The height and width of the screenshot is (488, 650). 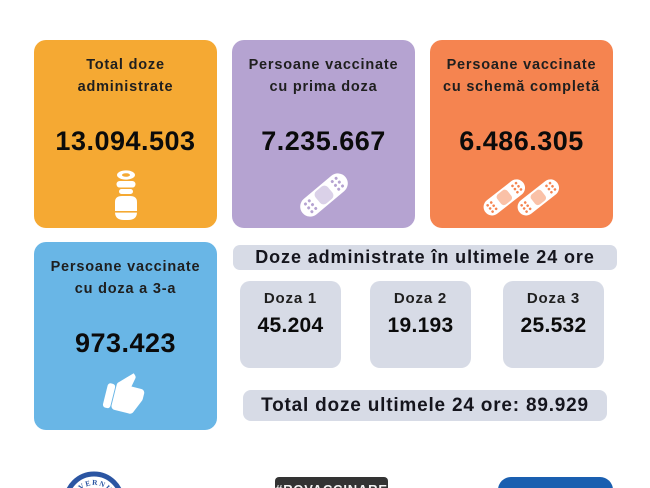 What do you see at coordinates (555, 482) in the screenshot?
I see `partner-logo` at bounding box center [555, 482].